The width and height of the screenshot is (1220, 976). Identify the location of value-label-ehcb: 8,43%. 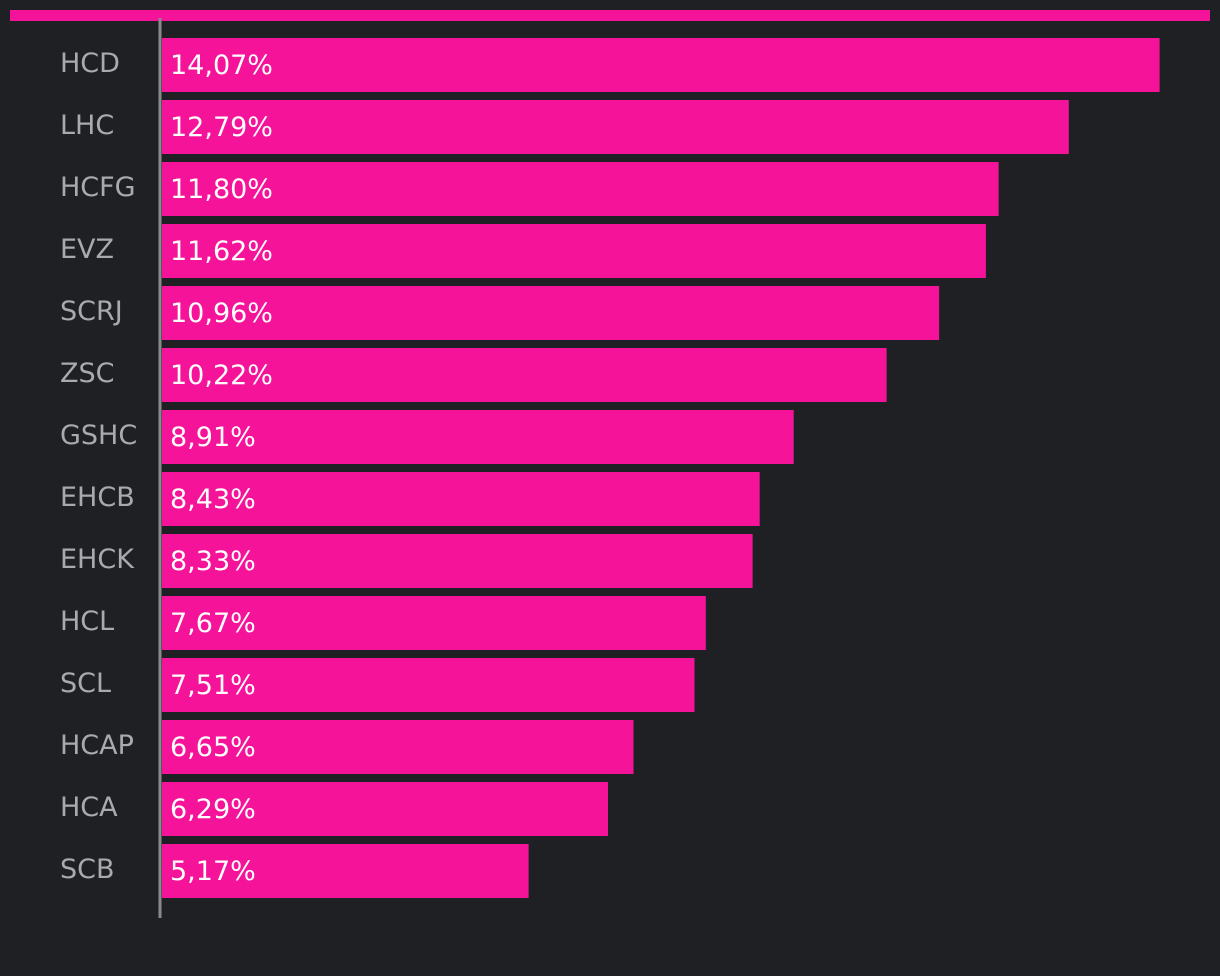
(213, 499).